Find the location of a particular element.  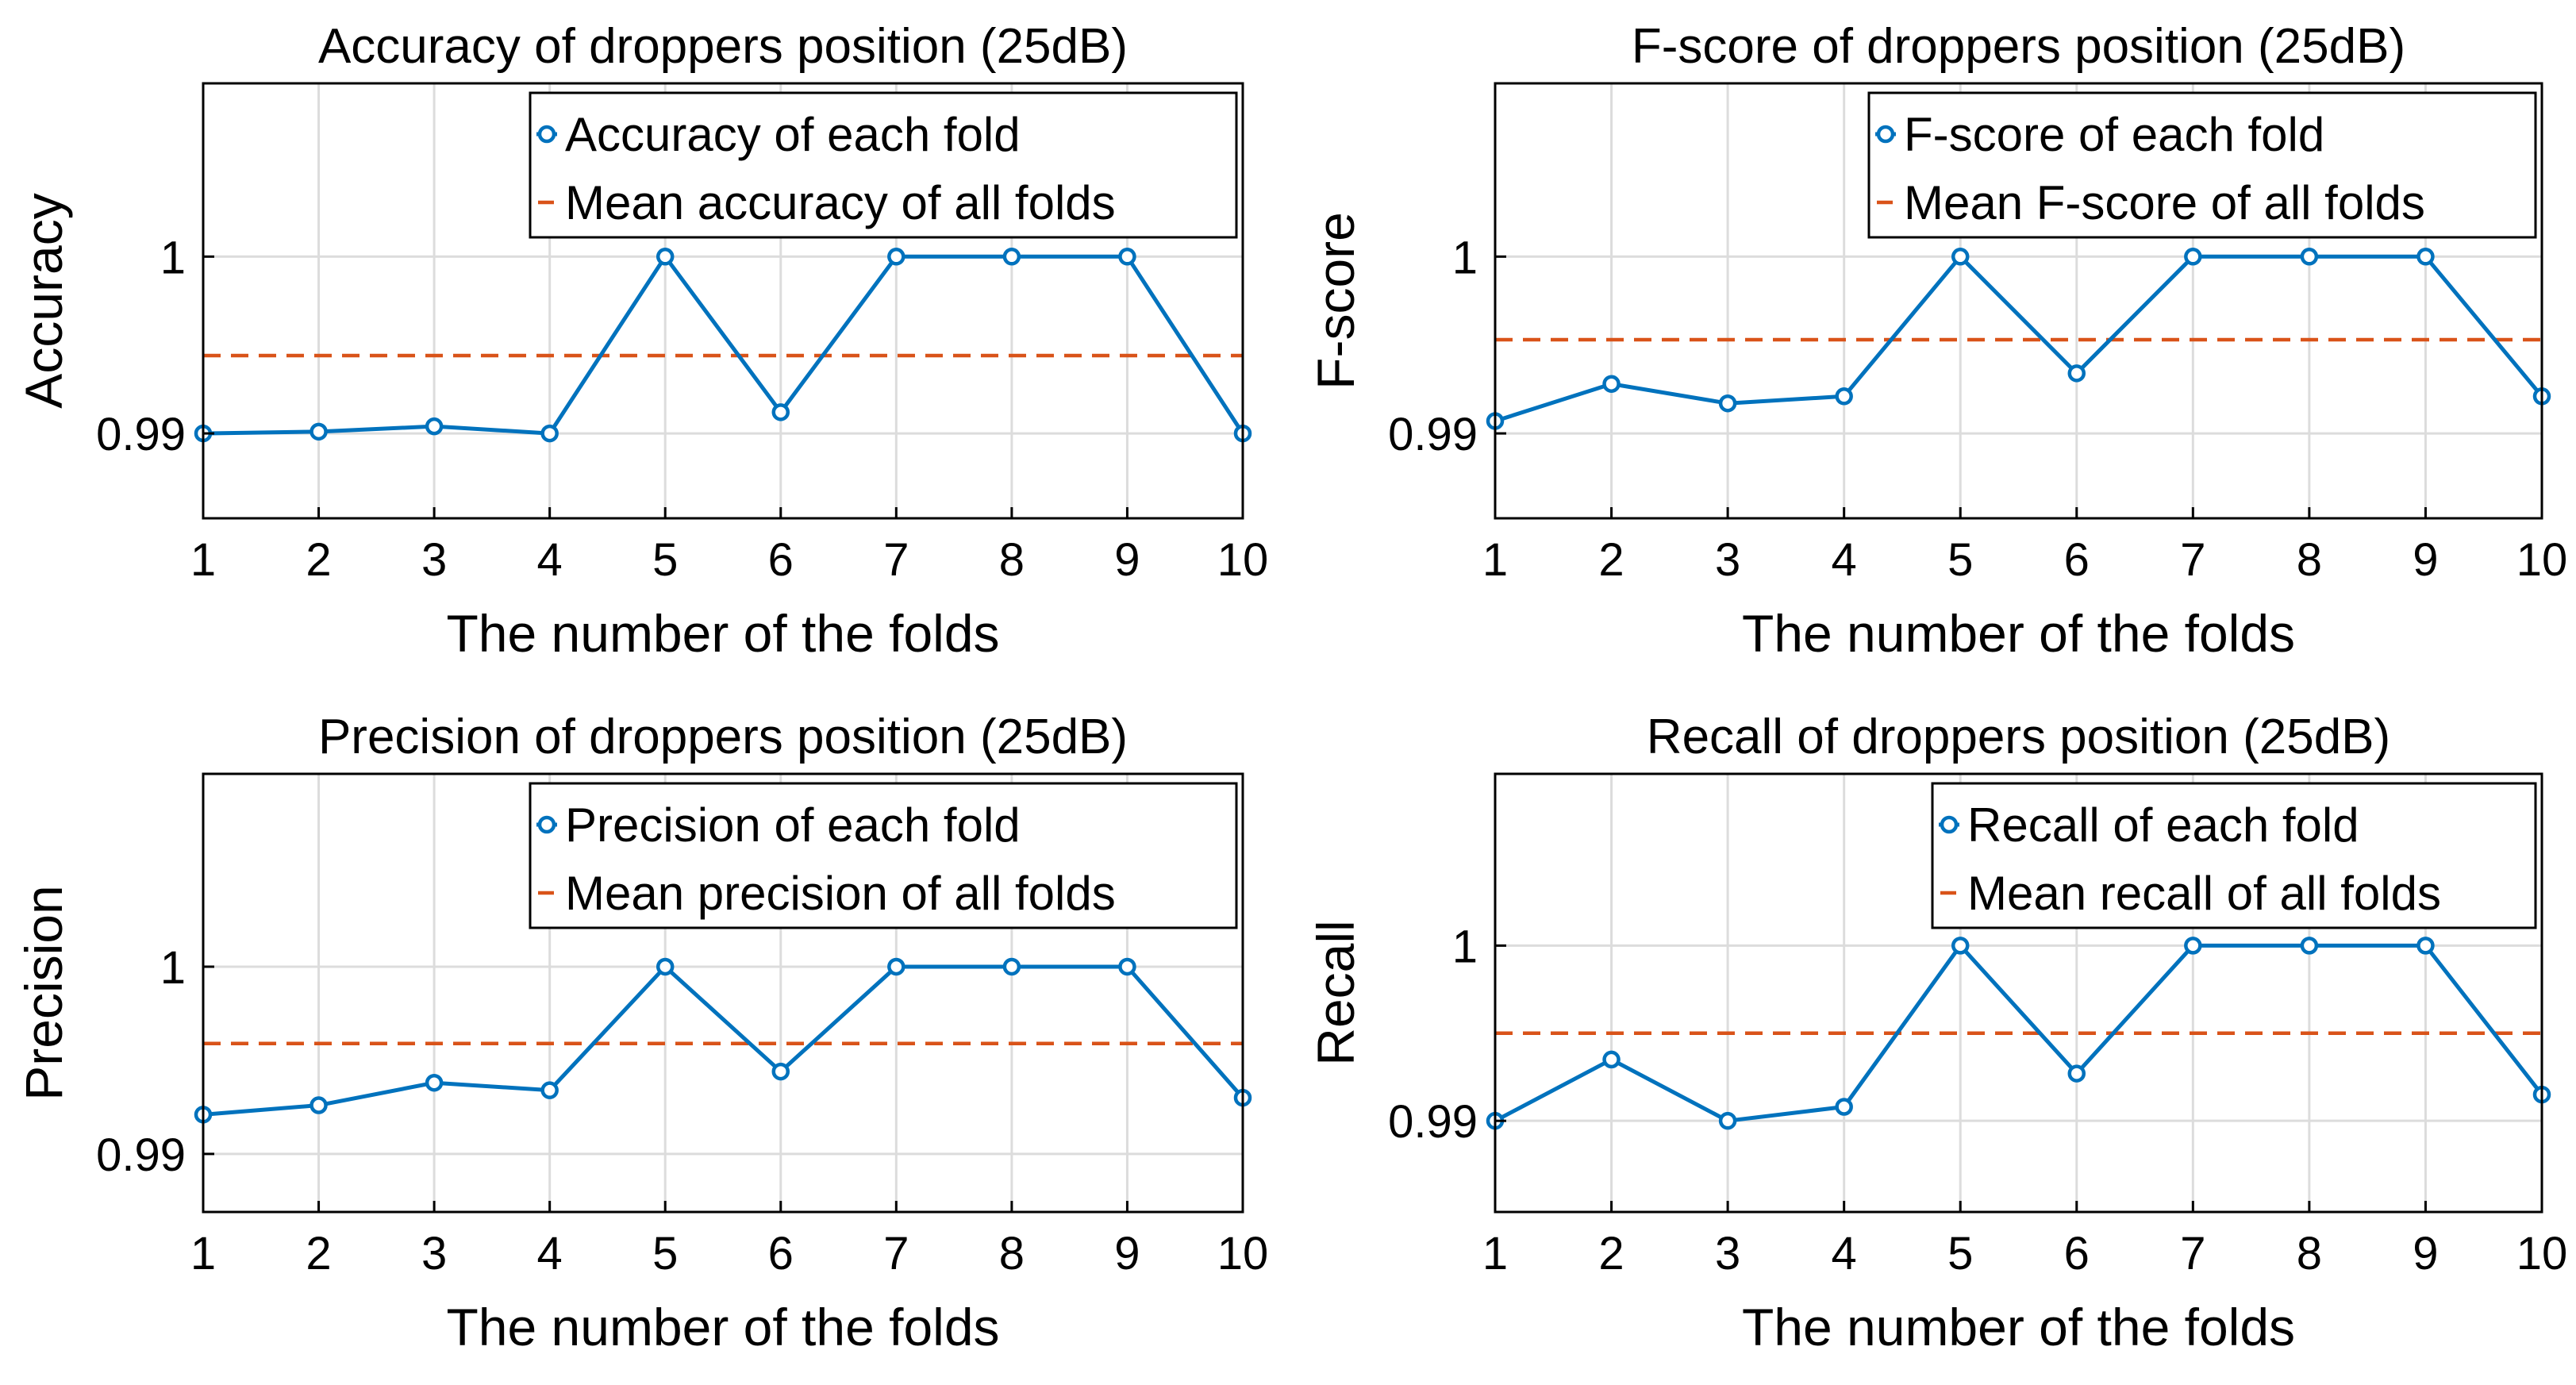

legend-series-label: Precision of each fold is located at coordinates (793, 825).